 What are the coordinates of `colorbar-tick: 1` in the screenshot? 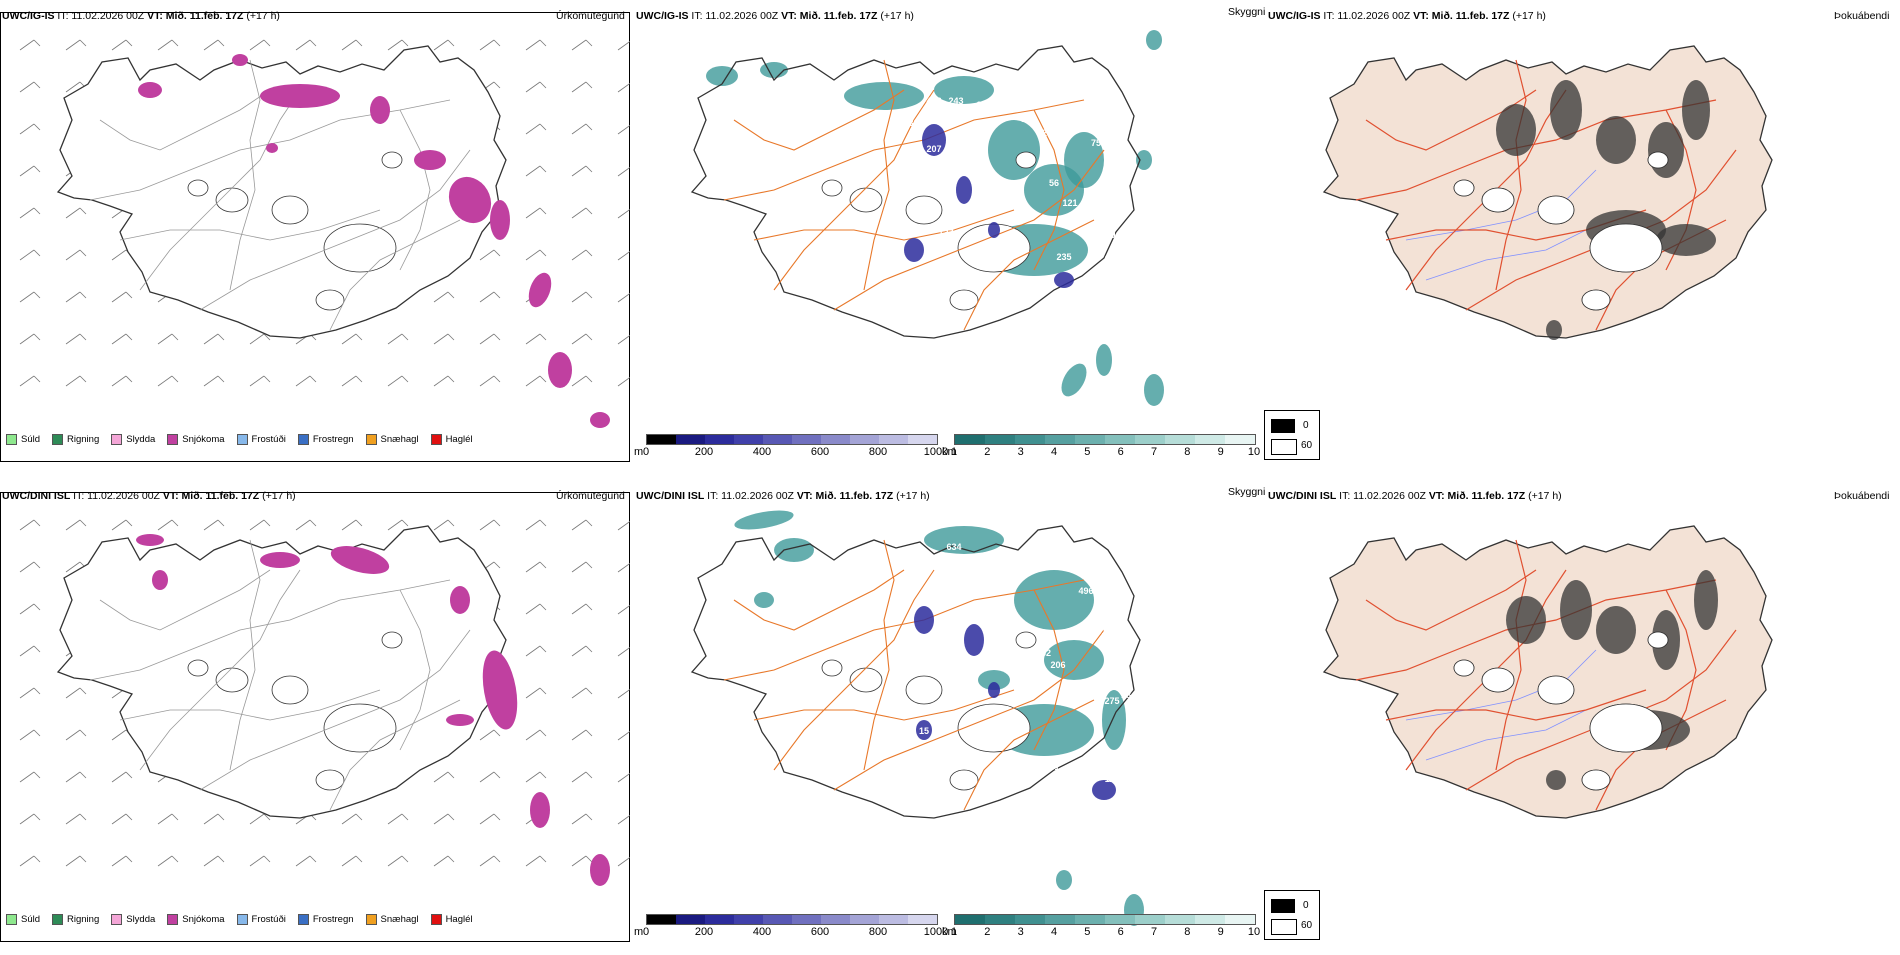 It's located at (954, 932).